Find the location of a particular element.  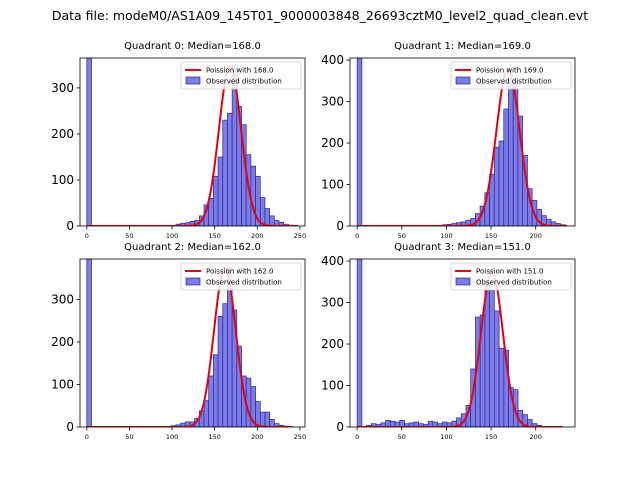

subplot-title: Quadrant 0: Median=168.0 is located at coordinates (192, 46).